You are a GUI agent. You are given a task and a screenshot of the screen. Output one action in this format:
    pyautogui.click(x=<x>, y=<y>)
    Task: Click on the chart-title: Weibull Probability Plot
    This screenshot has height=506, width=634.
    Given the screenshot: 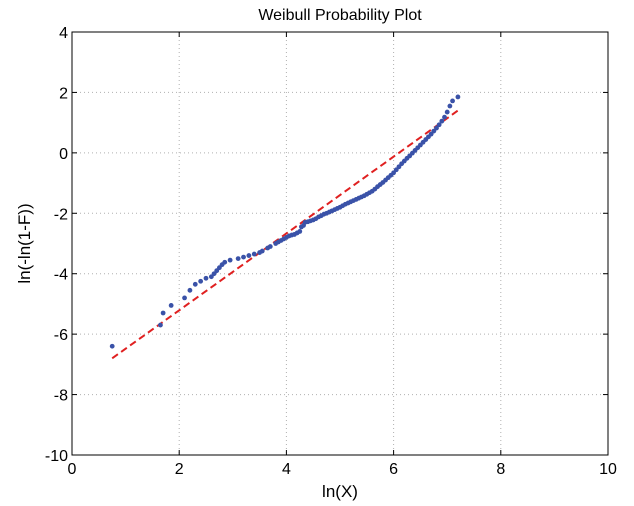 What is the action you would take?
    pyautogui.click(x=340, y=15)
    